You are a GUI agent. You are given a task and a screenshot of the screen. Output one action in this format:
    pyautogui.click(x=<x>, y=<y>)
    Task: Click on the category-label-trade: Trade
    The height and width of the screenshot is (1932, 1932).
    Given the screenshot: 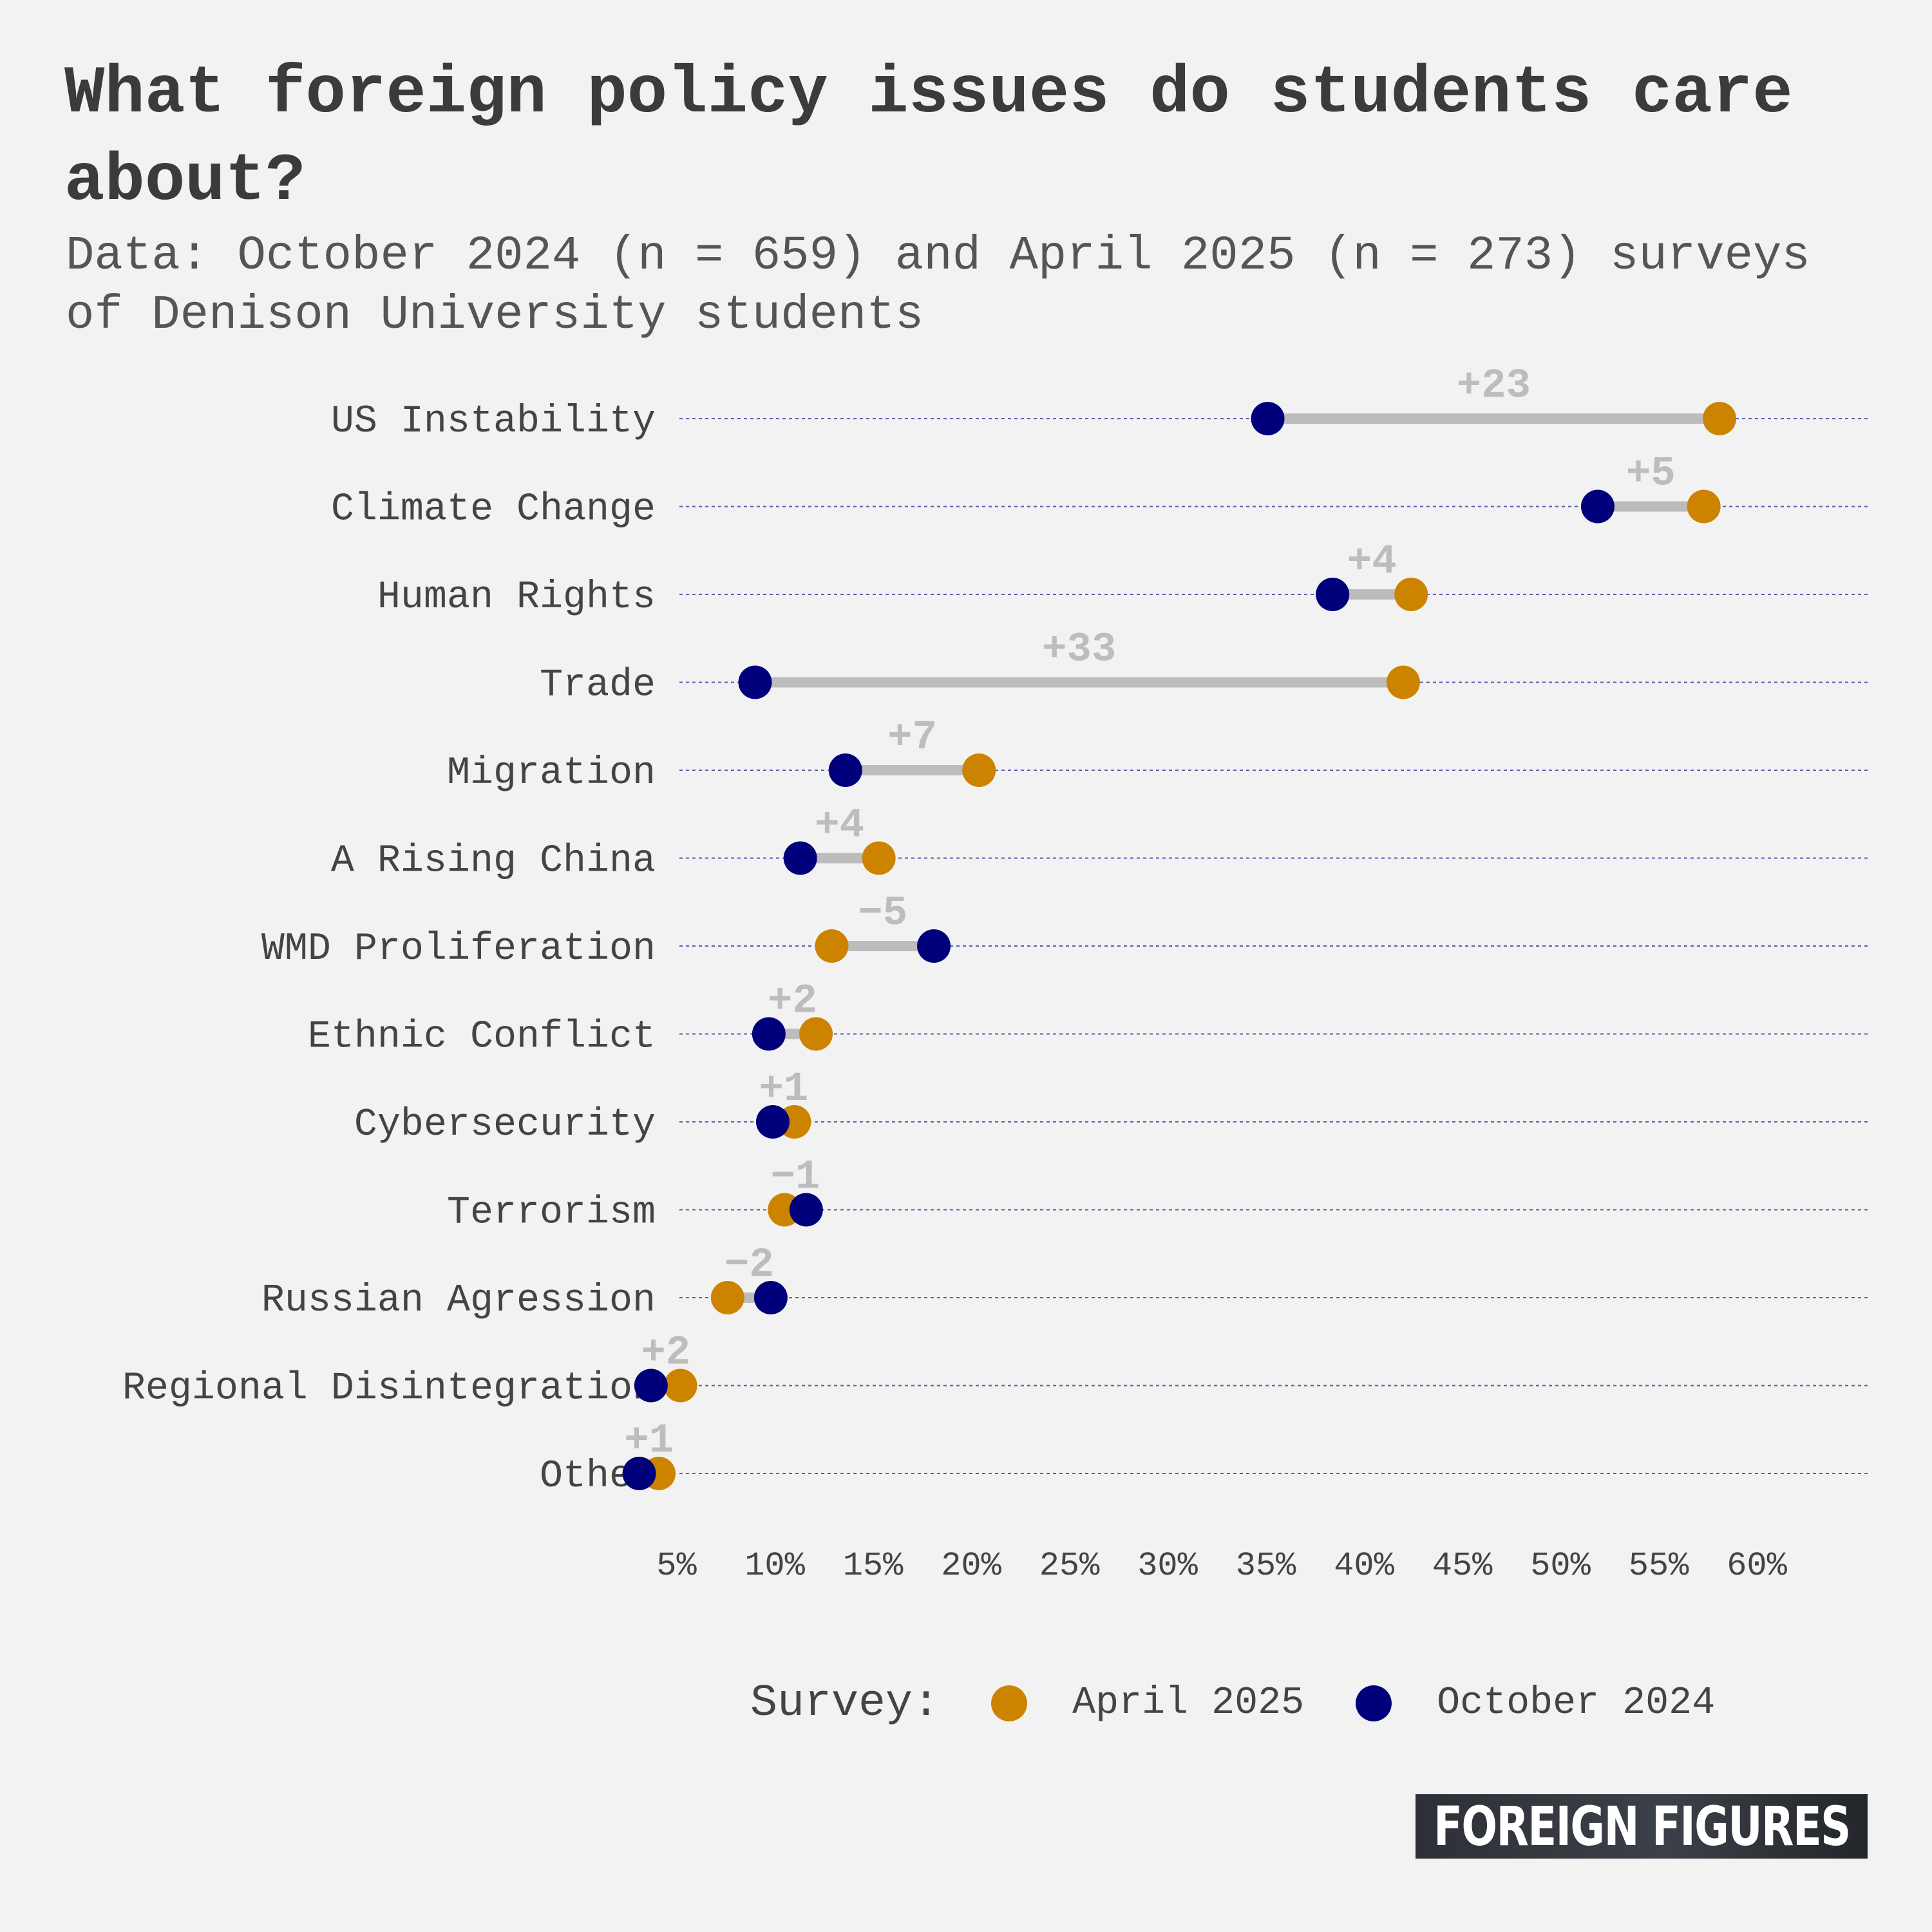 What is the action you would take?
    pyautogui.click(x=598, y=686)
    